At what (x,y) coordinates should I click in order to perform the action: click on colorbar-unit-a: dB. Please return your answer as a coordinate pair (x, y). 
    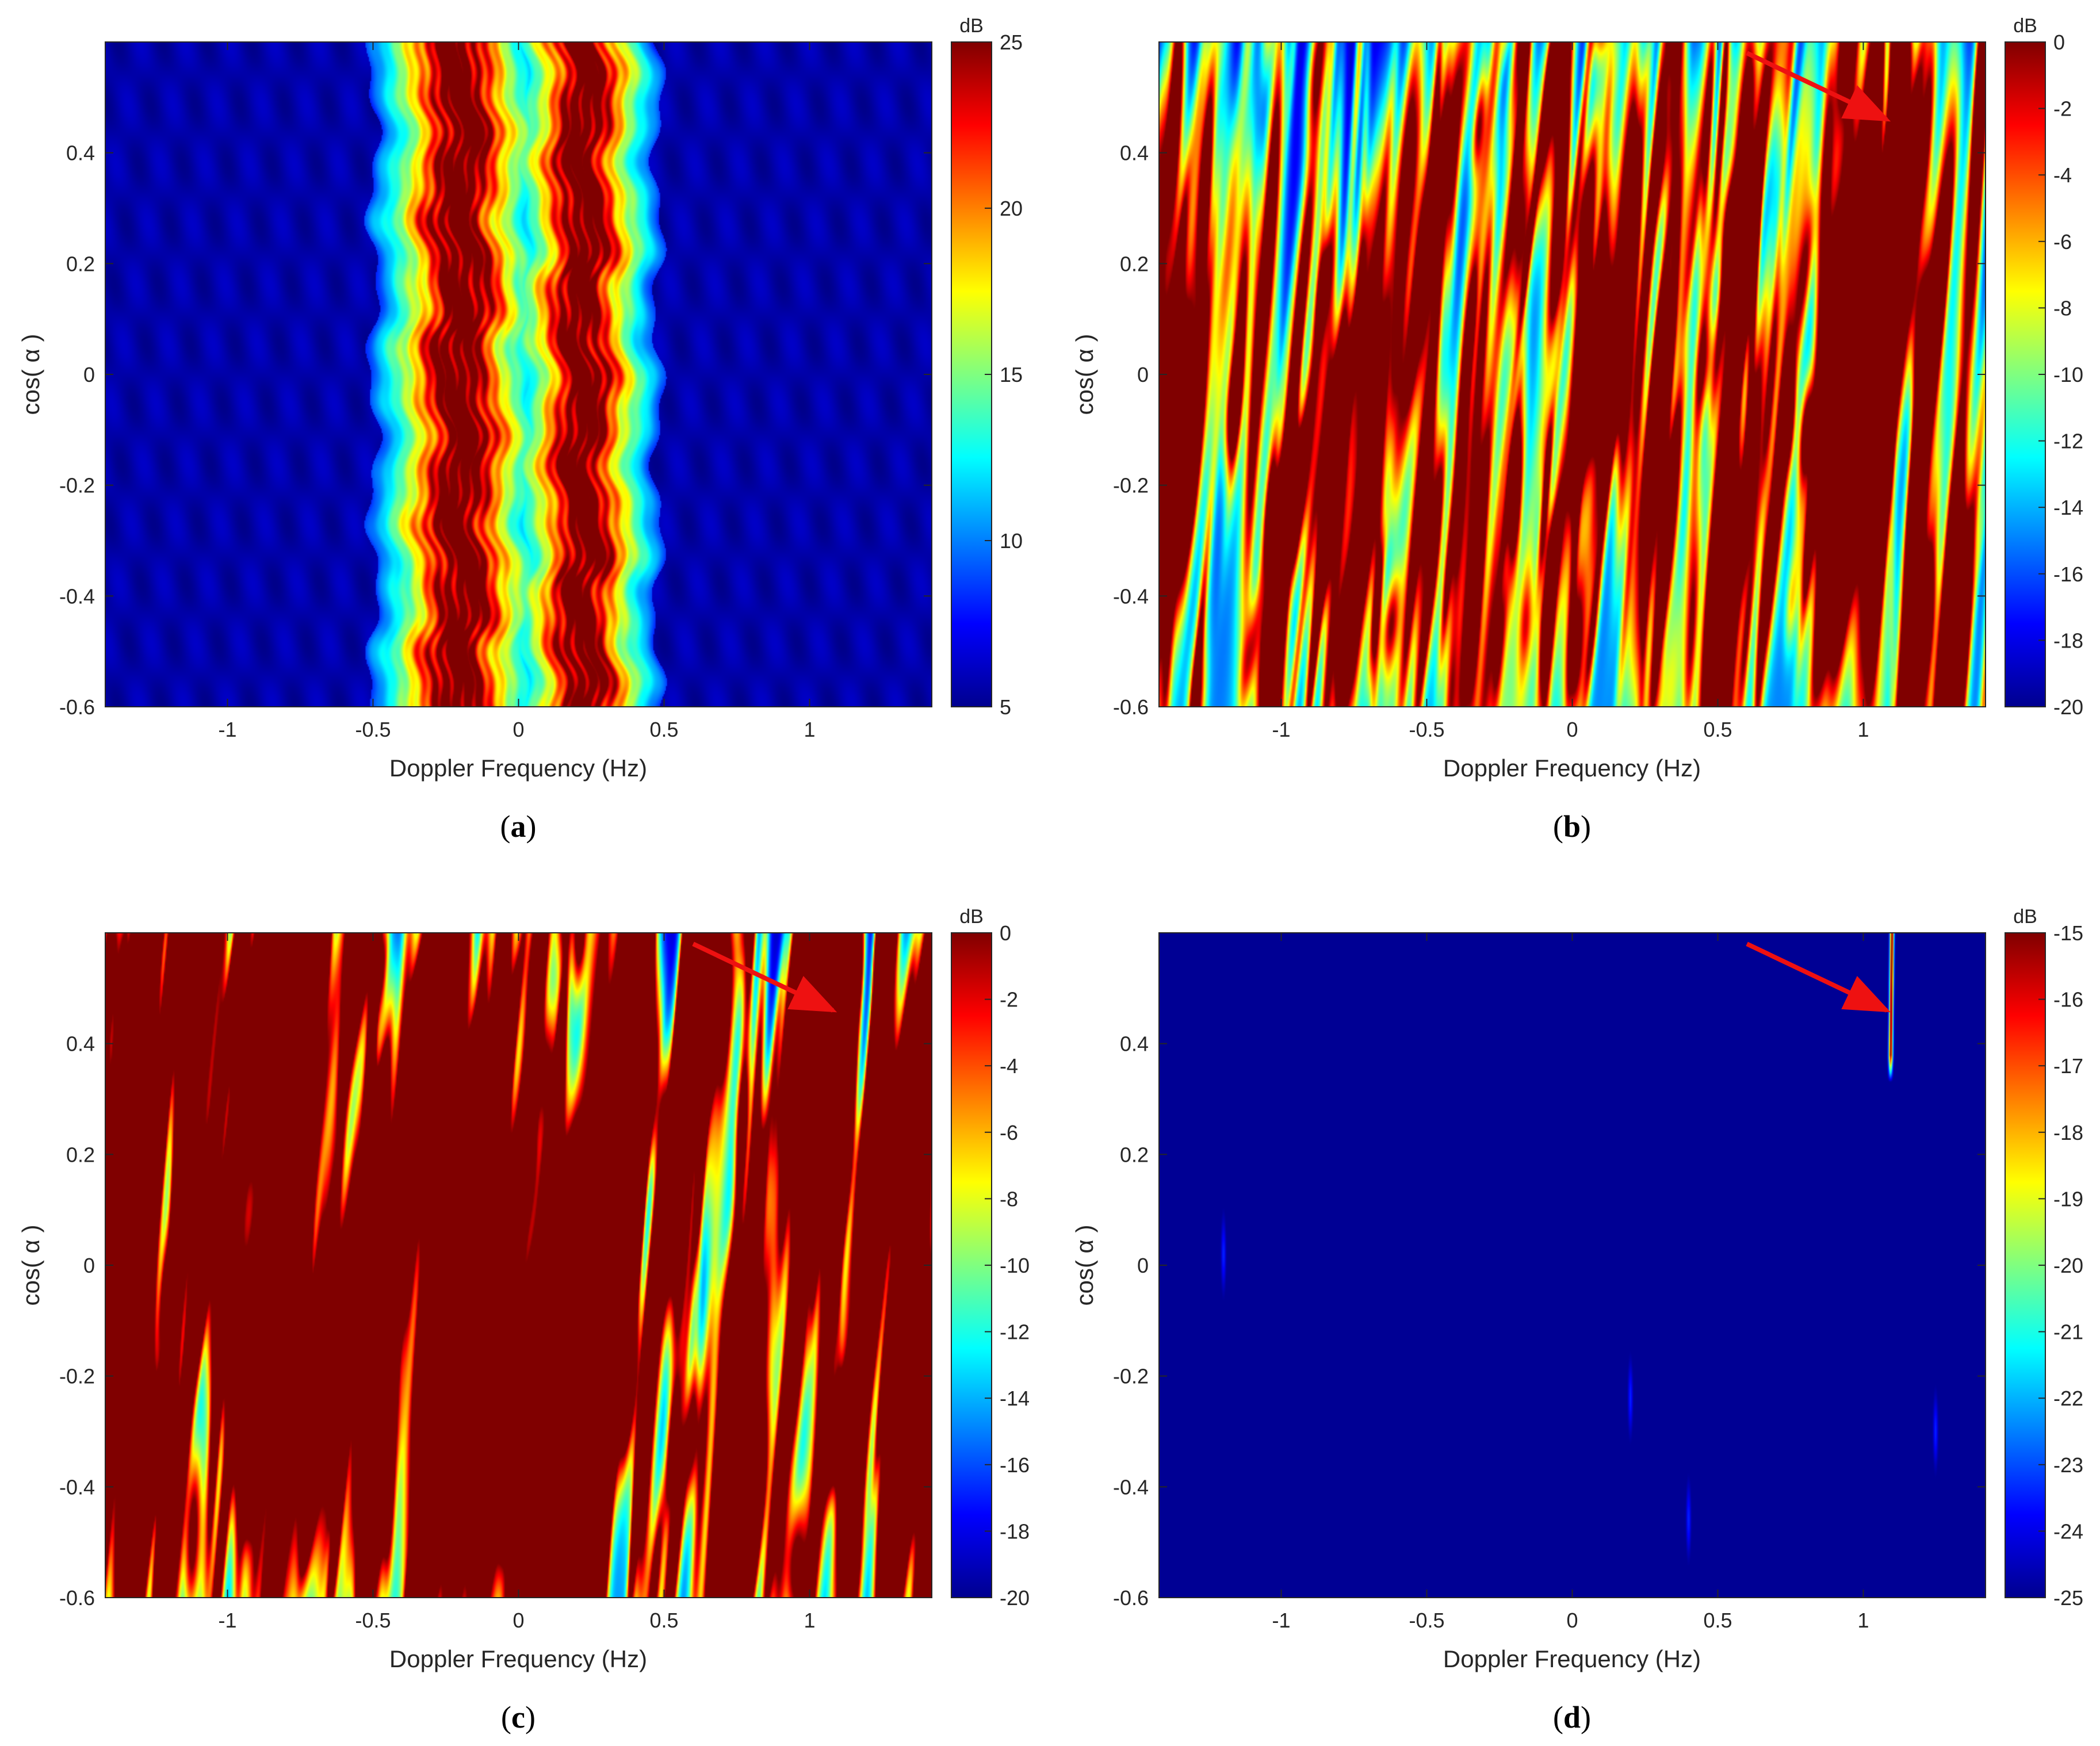
    Looking at the image, I should click on (972, 26).